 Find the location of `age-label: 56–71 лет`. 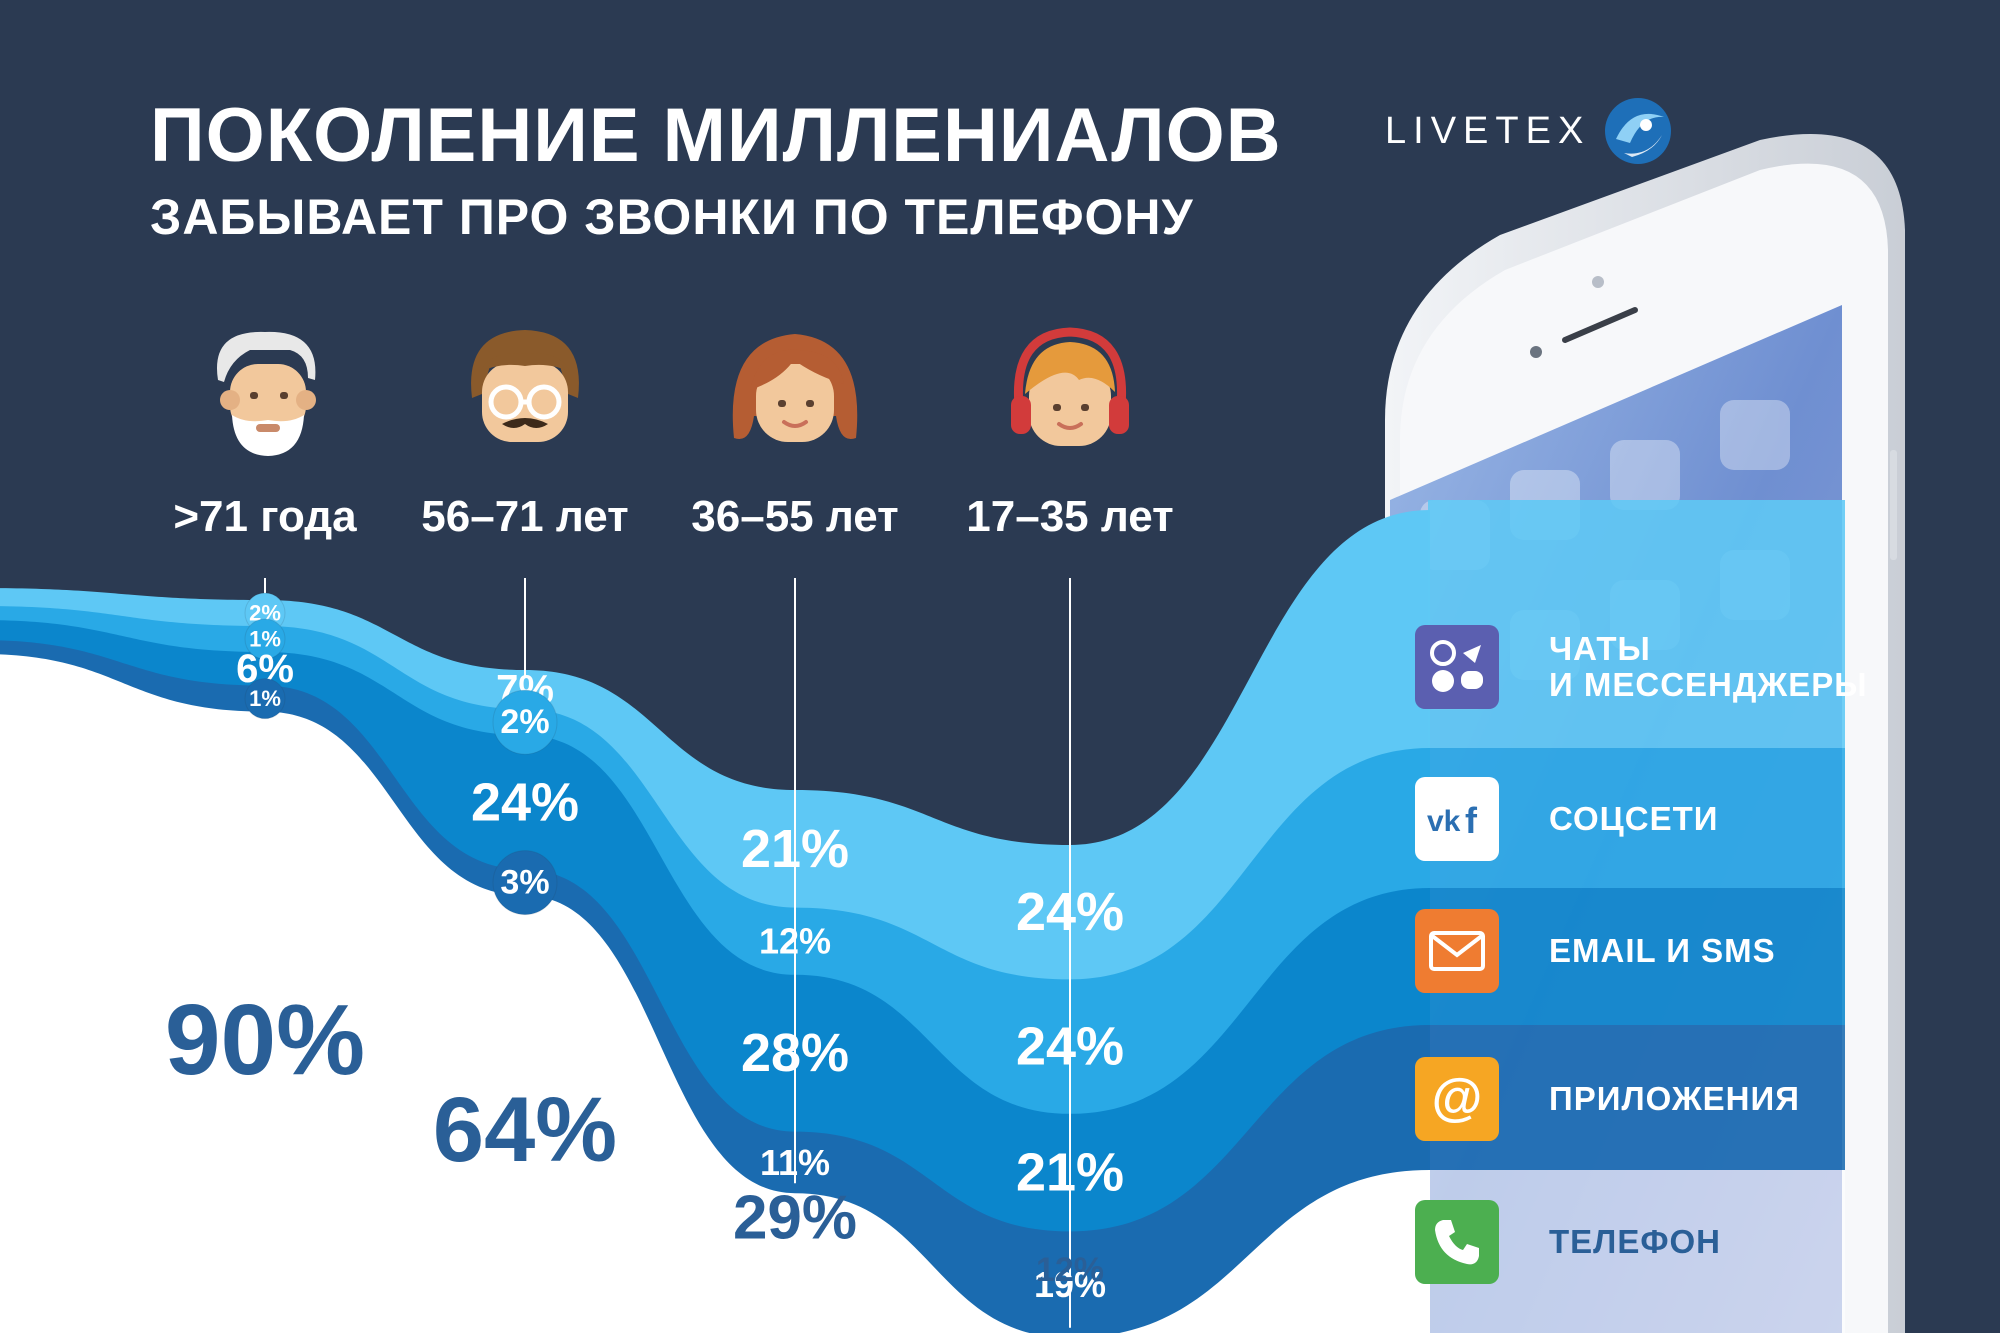

age-label: 56–71 лет is located at coordinates (525, 516).